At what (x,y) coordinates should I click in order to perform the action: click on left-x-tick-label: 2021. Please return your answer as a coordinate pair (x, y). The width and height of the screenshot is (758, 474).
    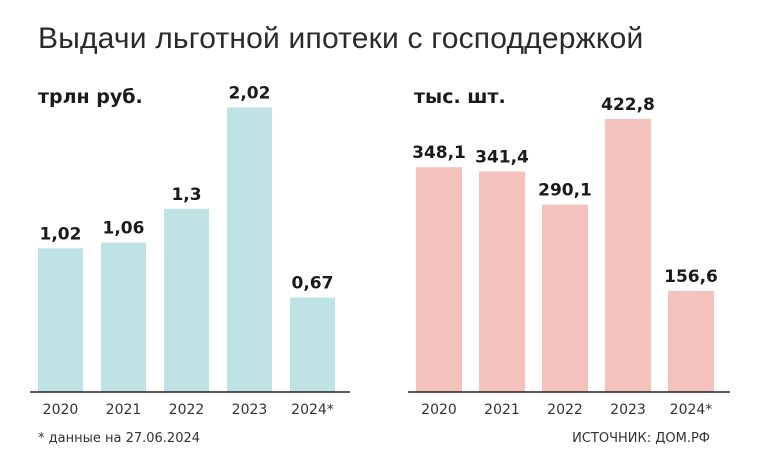
    Looking at the image, I should click on (124, 410).